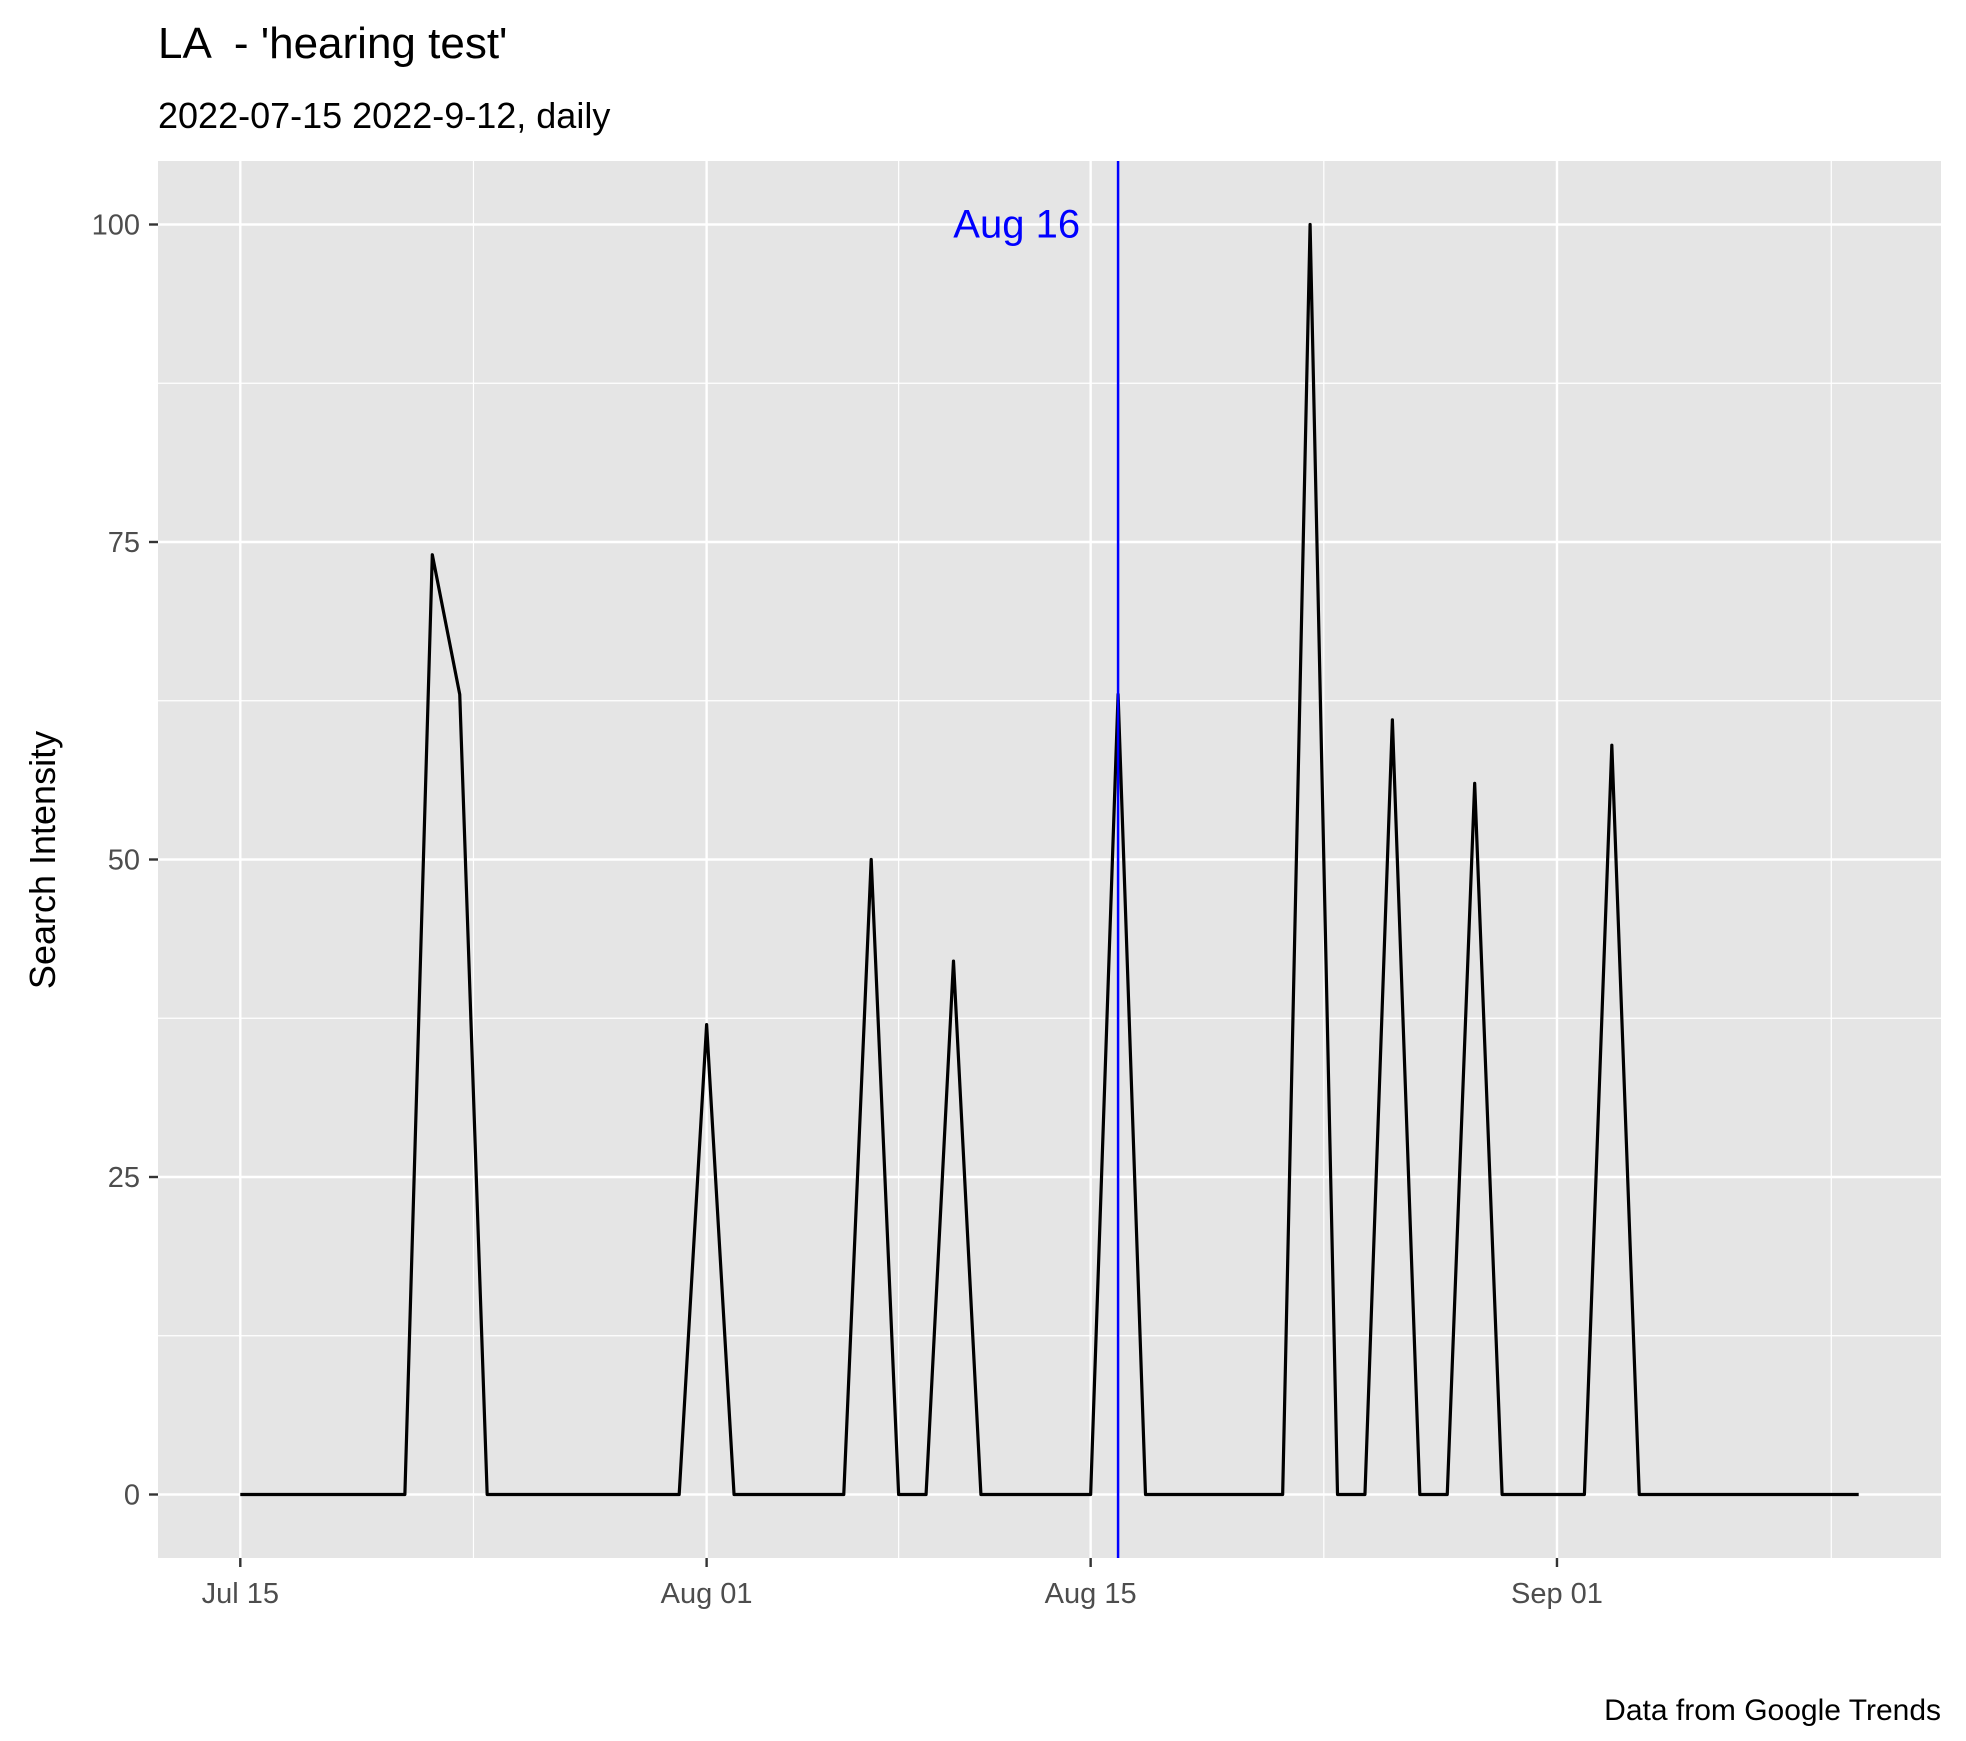  What do you see at coordinates (124, 1178) in the screenshot?
I see `y-tick-label: 25` at bounding box center [124, 1178].